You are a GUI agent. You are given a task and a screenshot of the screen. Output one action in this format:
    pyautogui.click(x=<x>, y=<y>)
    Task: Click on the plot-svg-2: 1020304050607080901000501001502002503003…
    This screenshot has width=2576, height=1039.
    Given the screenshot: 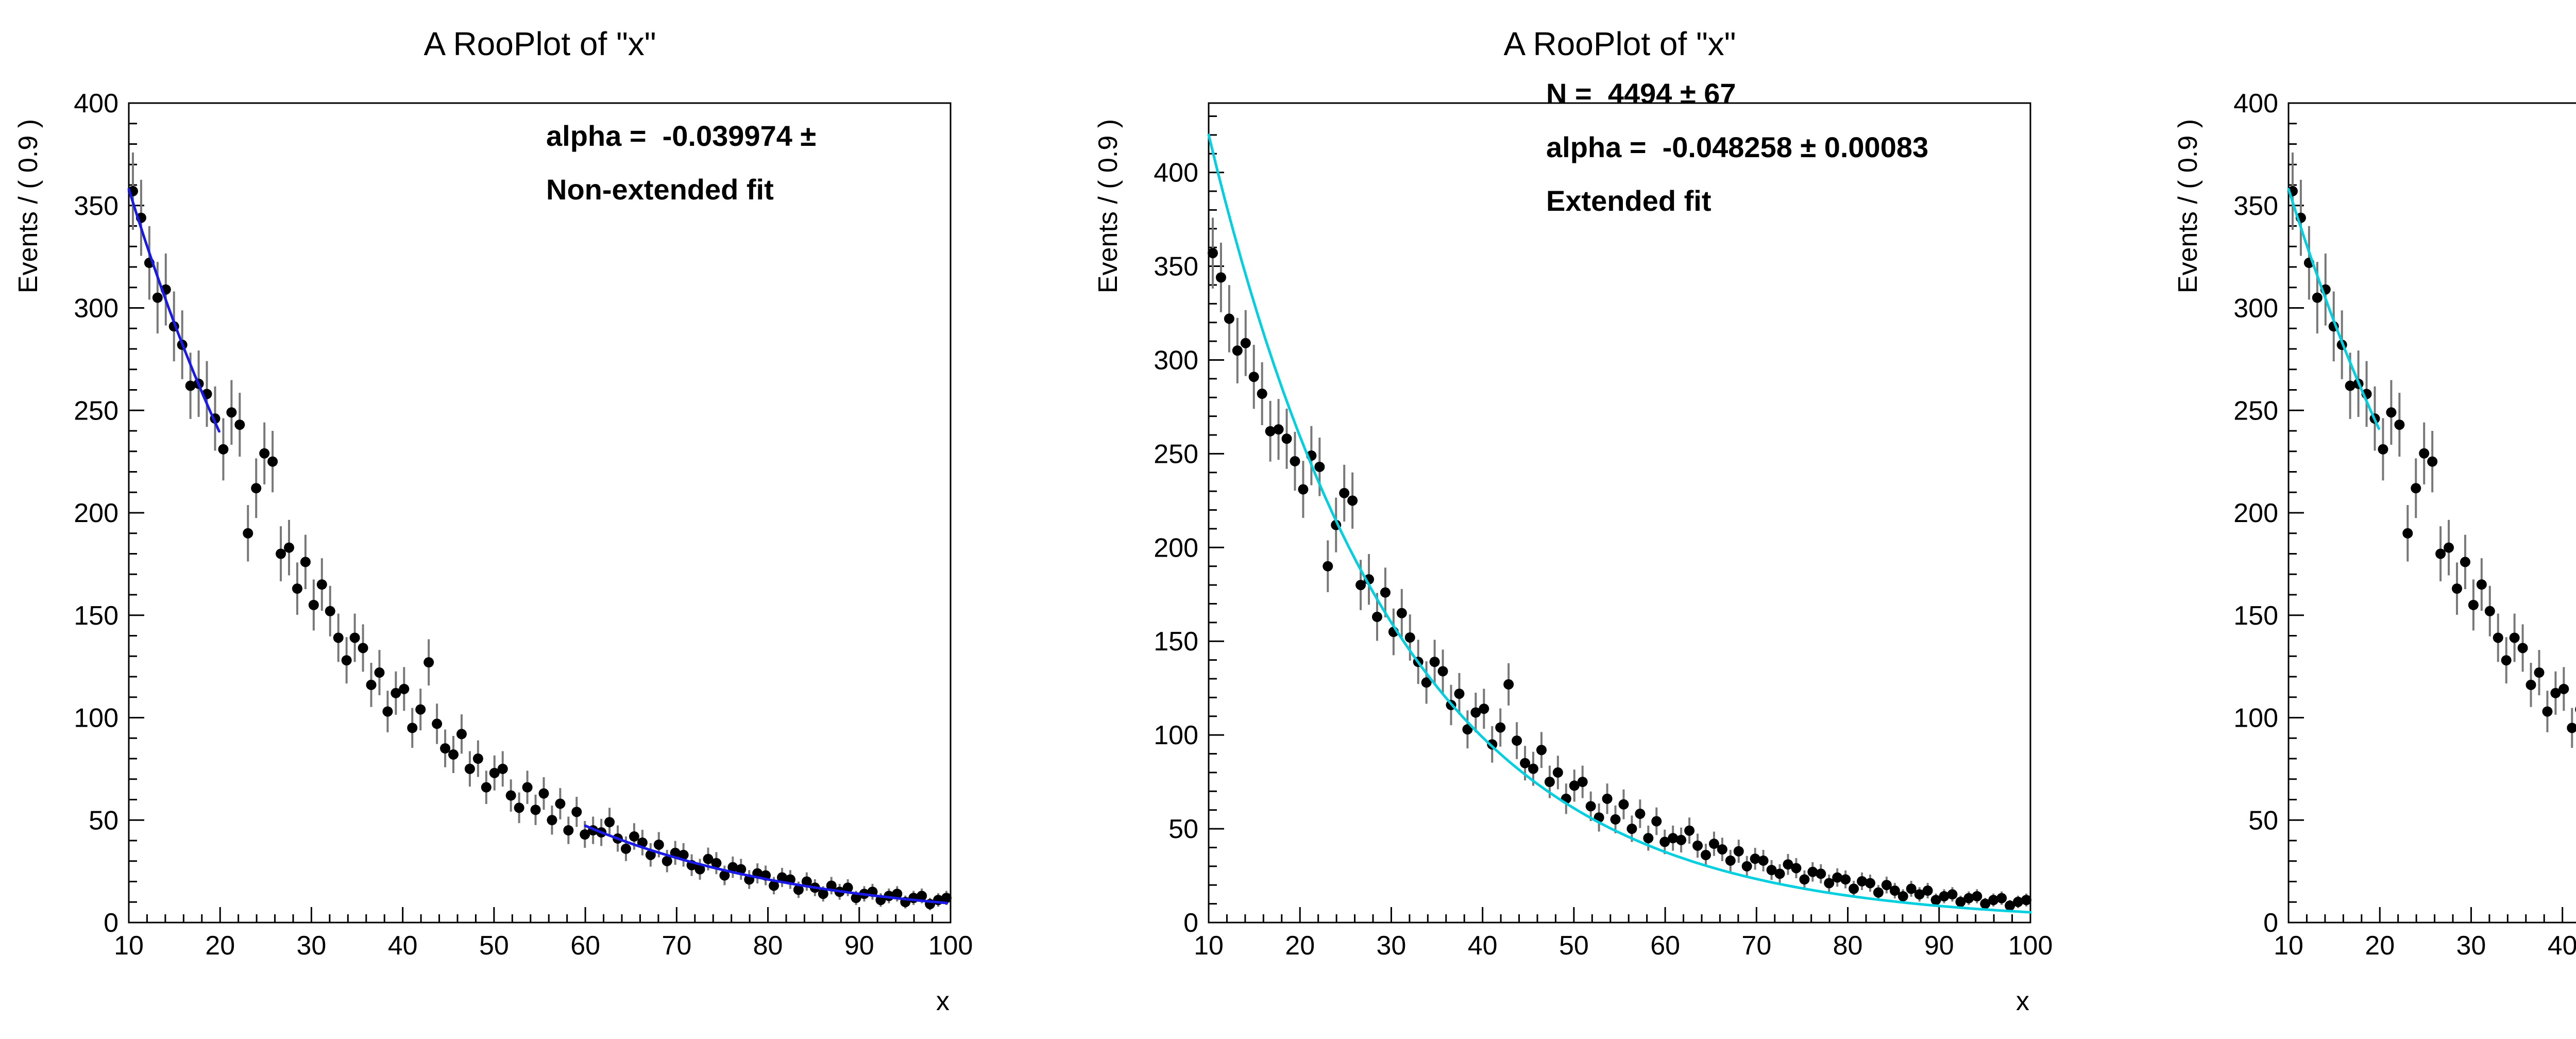 What is the action you would take?
    pyautogui.click(x=2374, y=525)
    